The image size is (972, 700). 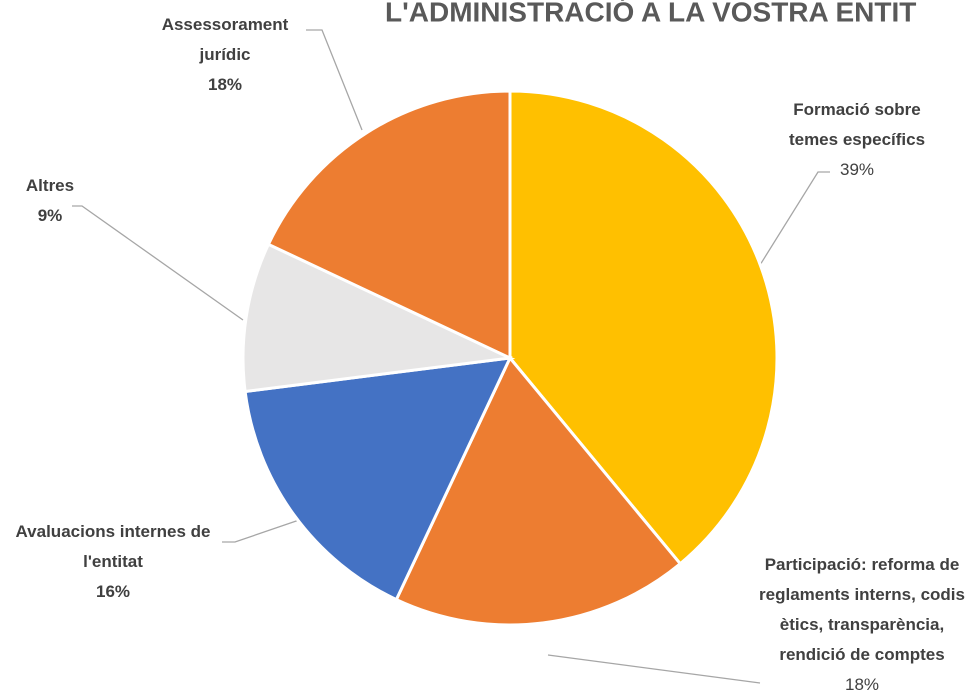 What do you see at coordinates (50, 215) in the screenshot?
I see `value-label: 9%` at bounding box center [50, 215].